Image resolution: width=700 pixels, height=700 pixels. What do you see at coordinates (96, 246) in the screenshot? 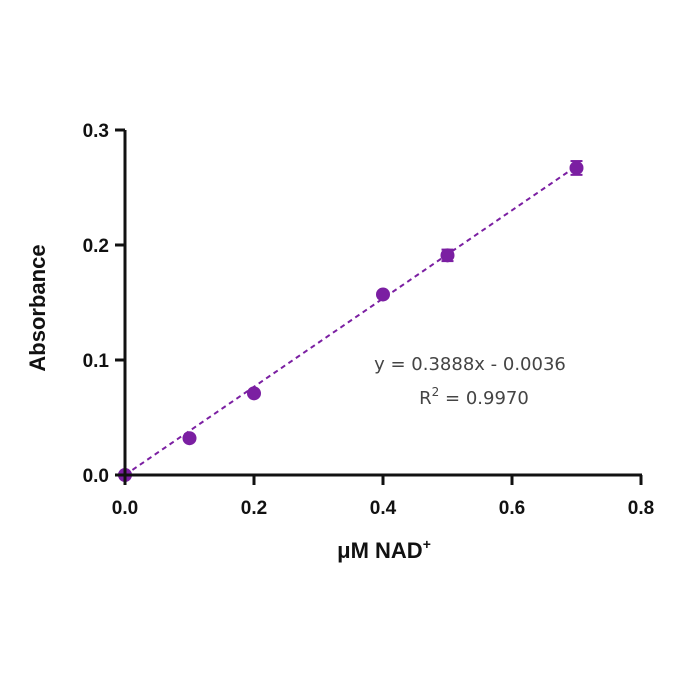
I see `y-tick-label: 0.2` at bounding box center [96, 246].